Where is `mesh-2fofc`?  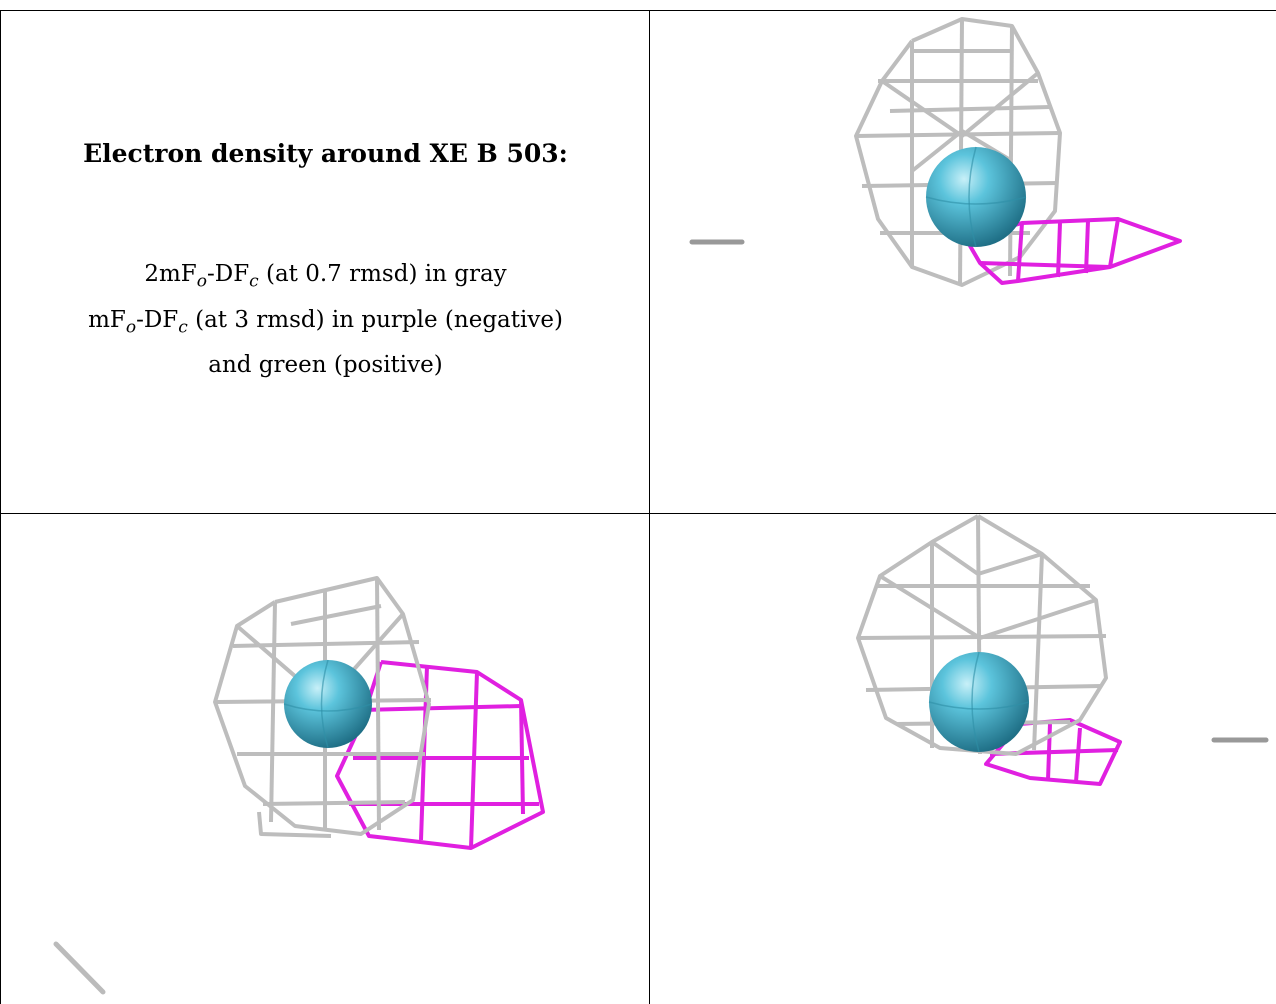
mesh-2fofc is located at coordinates (322, 707).